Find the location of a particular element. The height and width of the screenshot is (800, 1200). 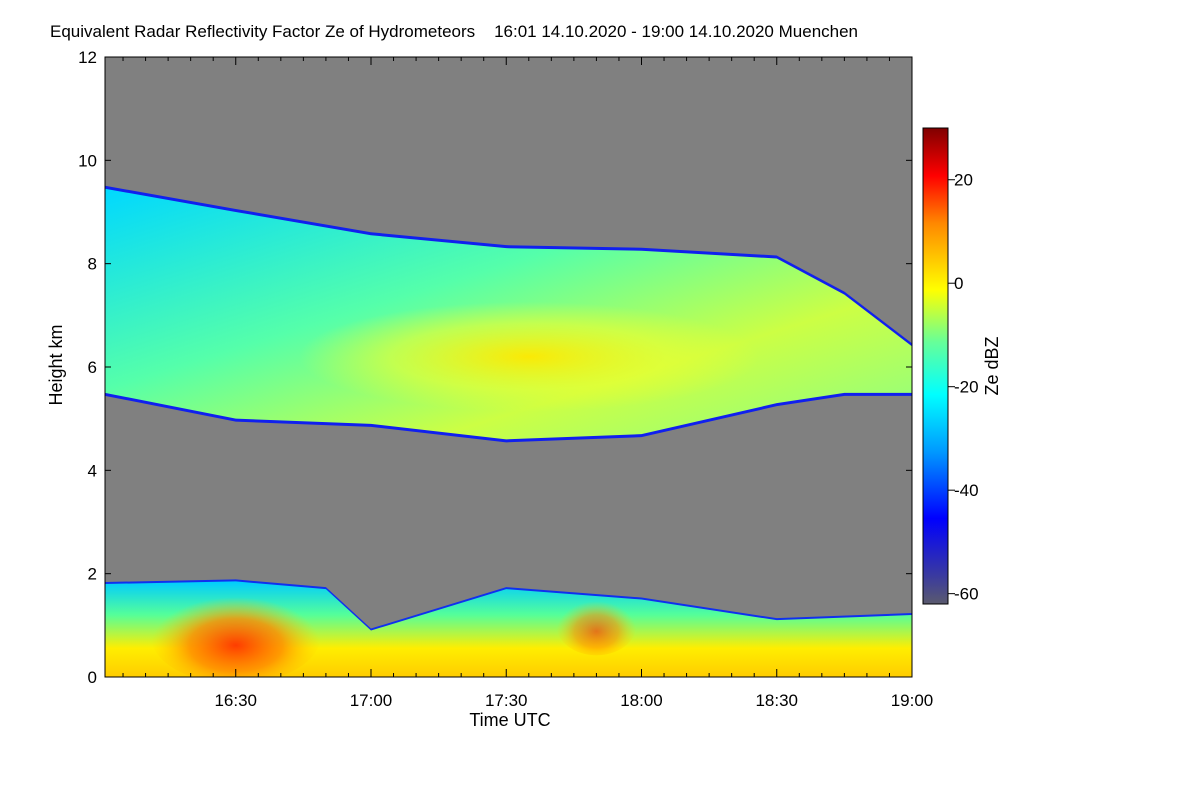

colorbar-tick-label: -40 is located at coordinates (966, 490).